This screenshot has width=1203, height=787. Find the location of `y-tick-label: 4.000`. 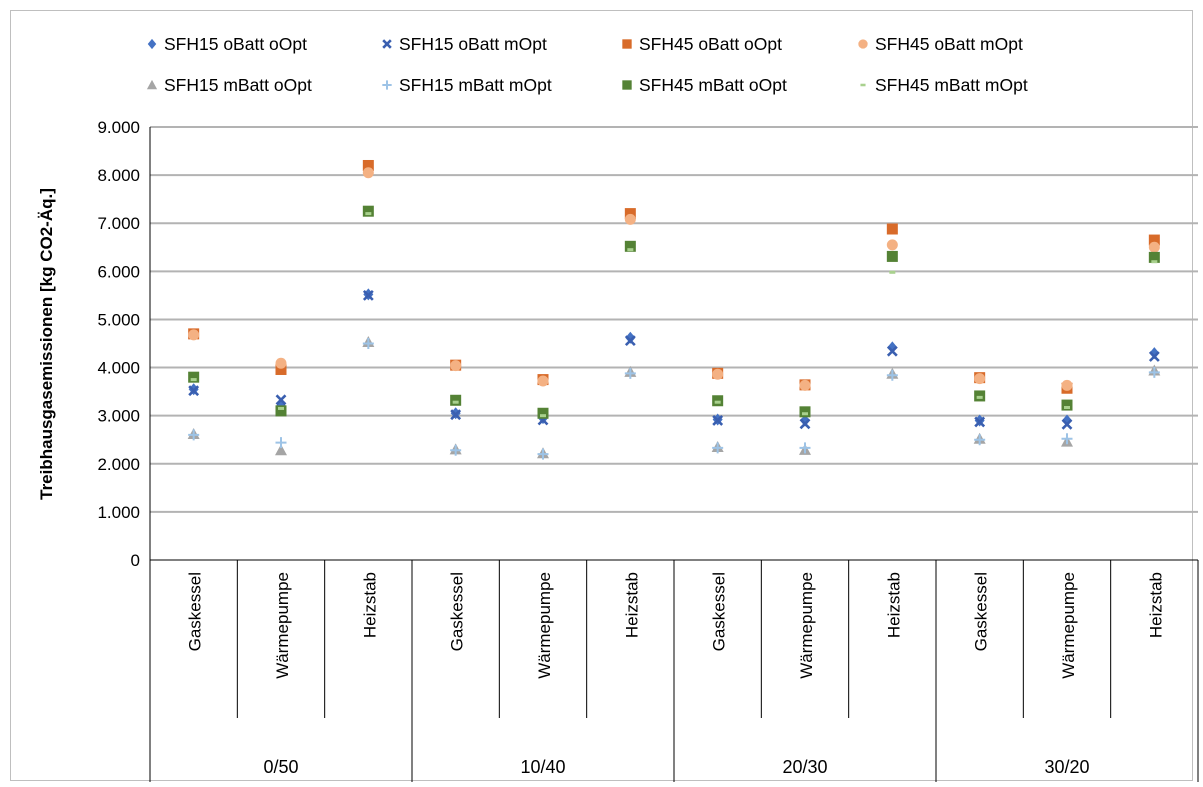

y-tick-label: 4.000 is located at coordinates (118, 368).